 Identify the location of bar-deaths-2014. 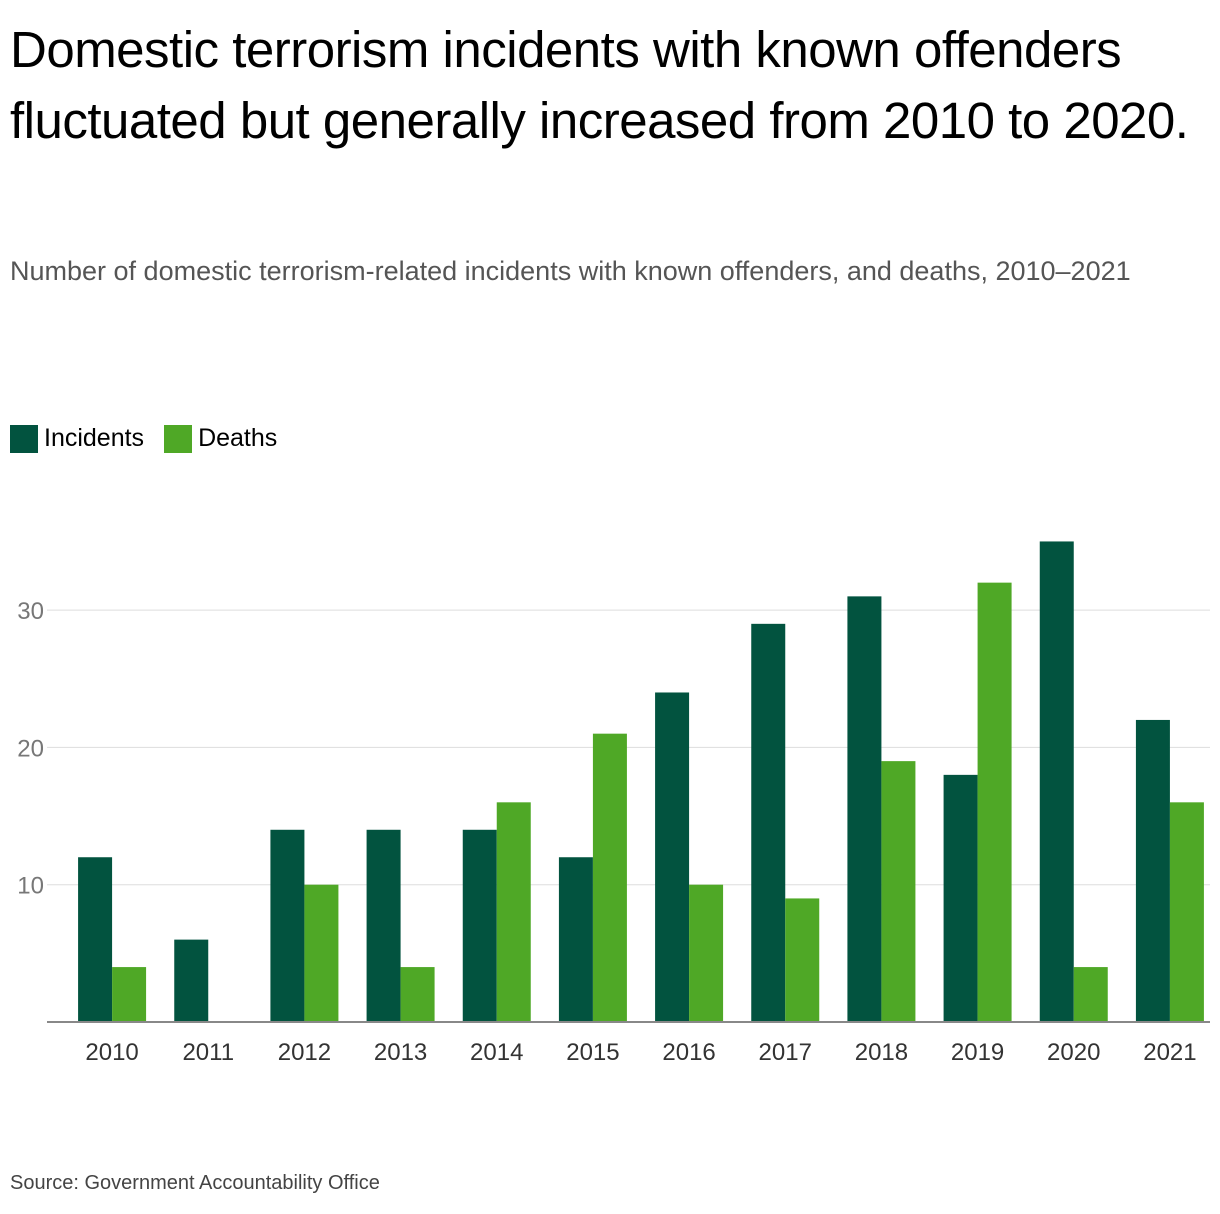
(513, 912).